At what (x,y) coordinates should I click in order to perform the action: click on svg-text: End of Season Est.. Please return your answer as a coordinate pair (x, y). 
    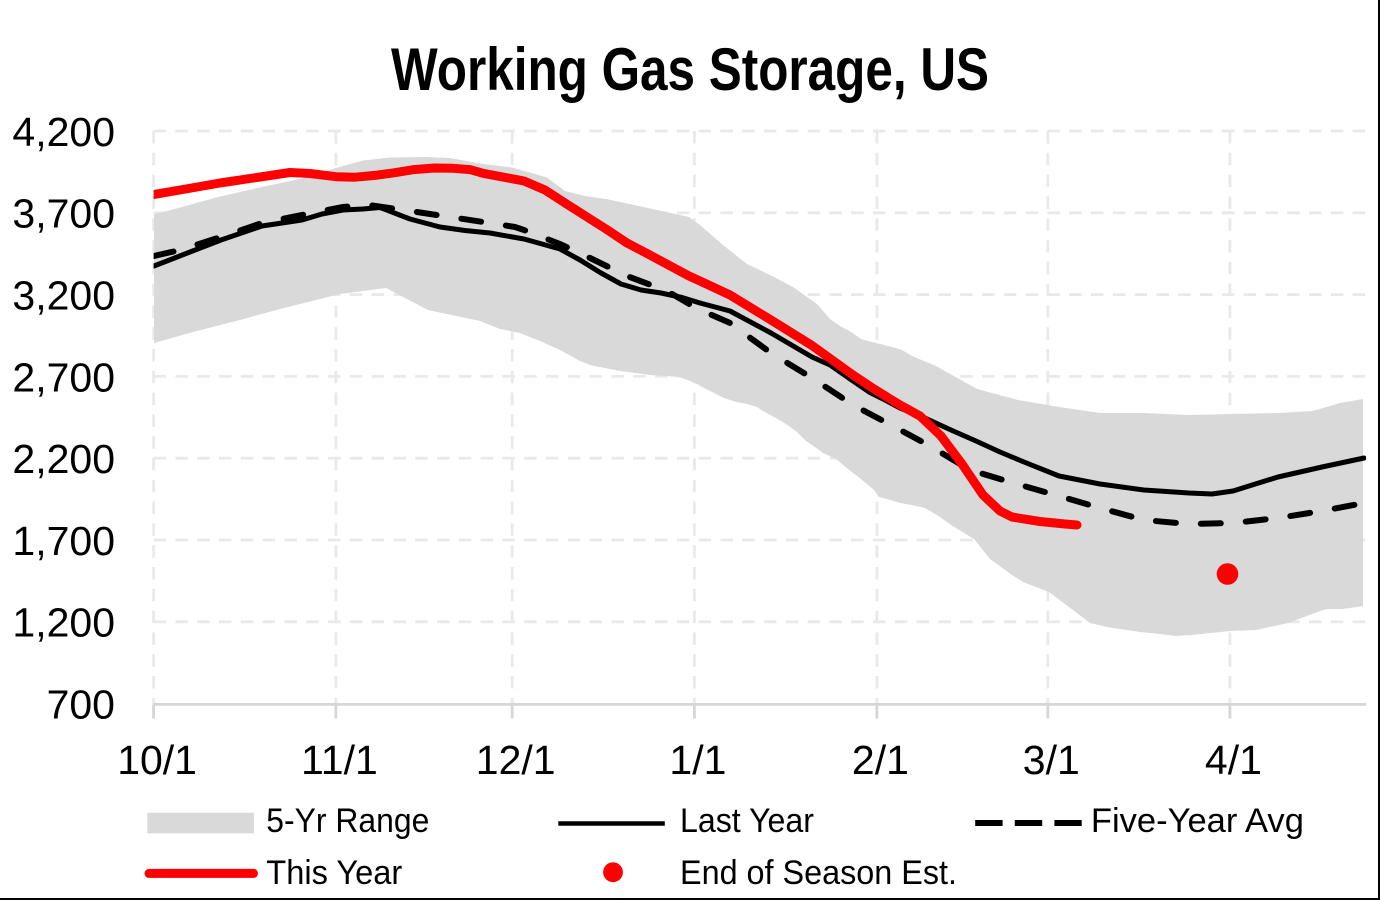
    Looking at the image, I should click on (818, 873).